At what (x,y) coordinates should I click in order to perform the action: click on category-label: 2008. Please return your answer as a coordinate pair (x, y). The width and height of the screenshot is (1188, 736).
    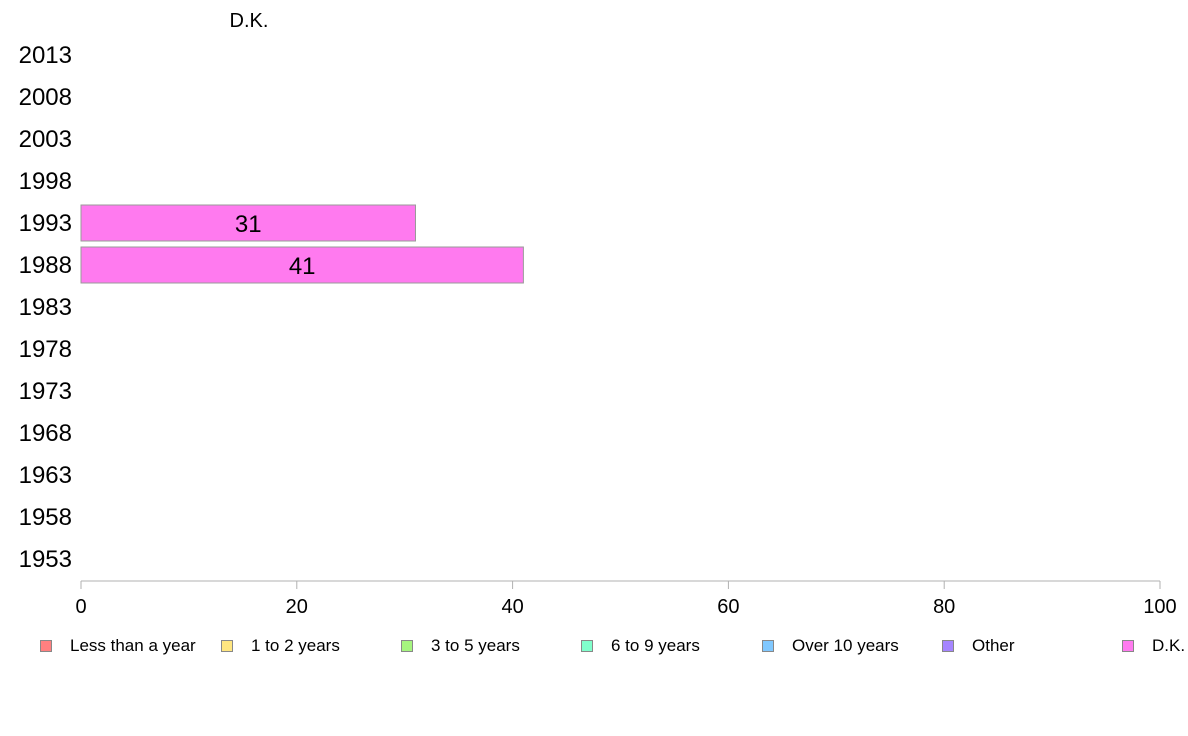
    Looking at the image, I should click on (45, 97).